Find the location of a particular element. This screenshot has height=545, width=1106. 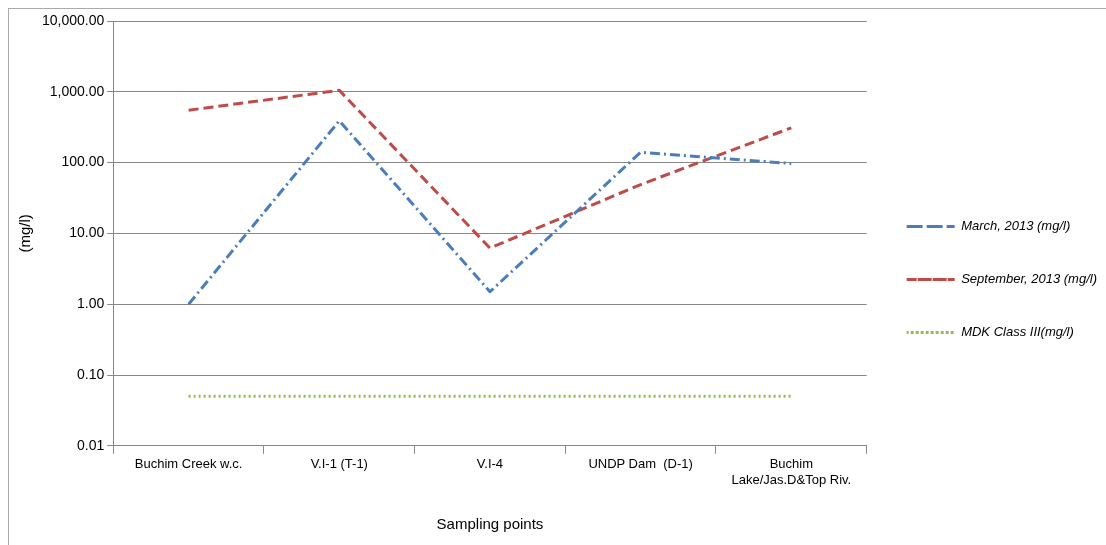

x-axis-title: Sampling points is located at coordinates (490, 524).